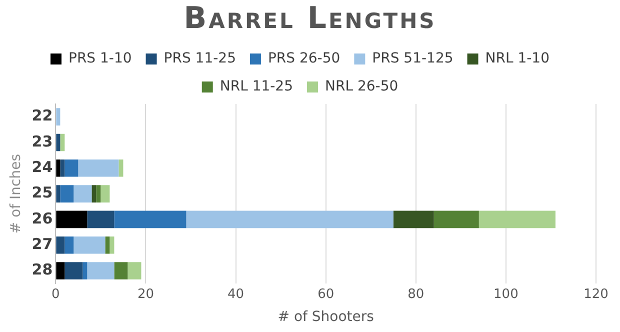 The image size is (620, 332). I want to click on x-axis-title: # of Shooters, so click(326, 317).